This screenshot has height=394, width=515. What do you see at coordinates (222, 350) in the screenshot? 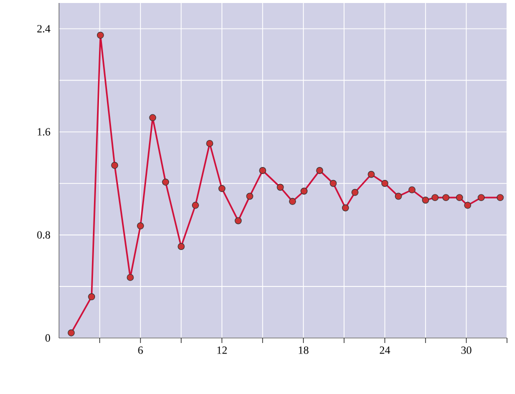
I see `x-tick-label: 12` at bounding box center [222, 350].